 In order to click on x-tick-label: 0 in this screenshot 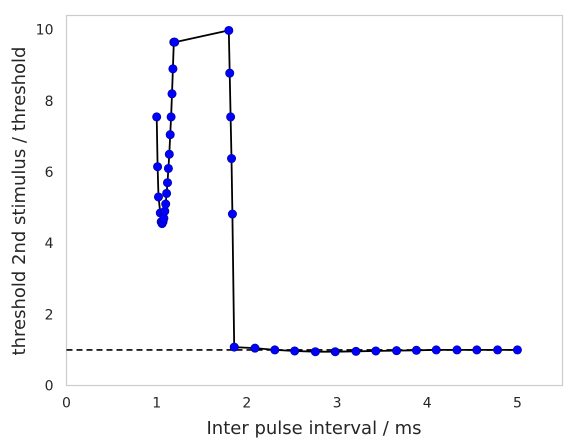, I will do `click(66, 404)`.